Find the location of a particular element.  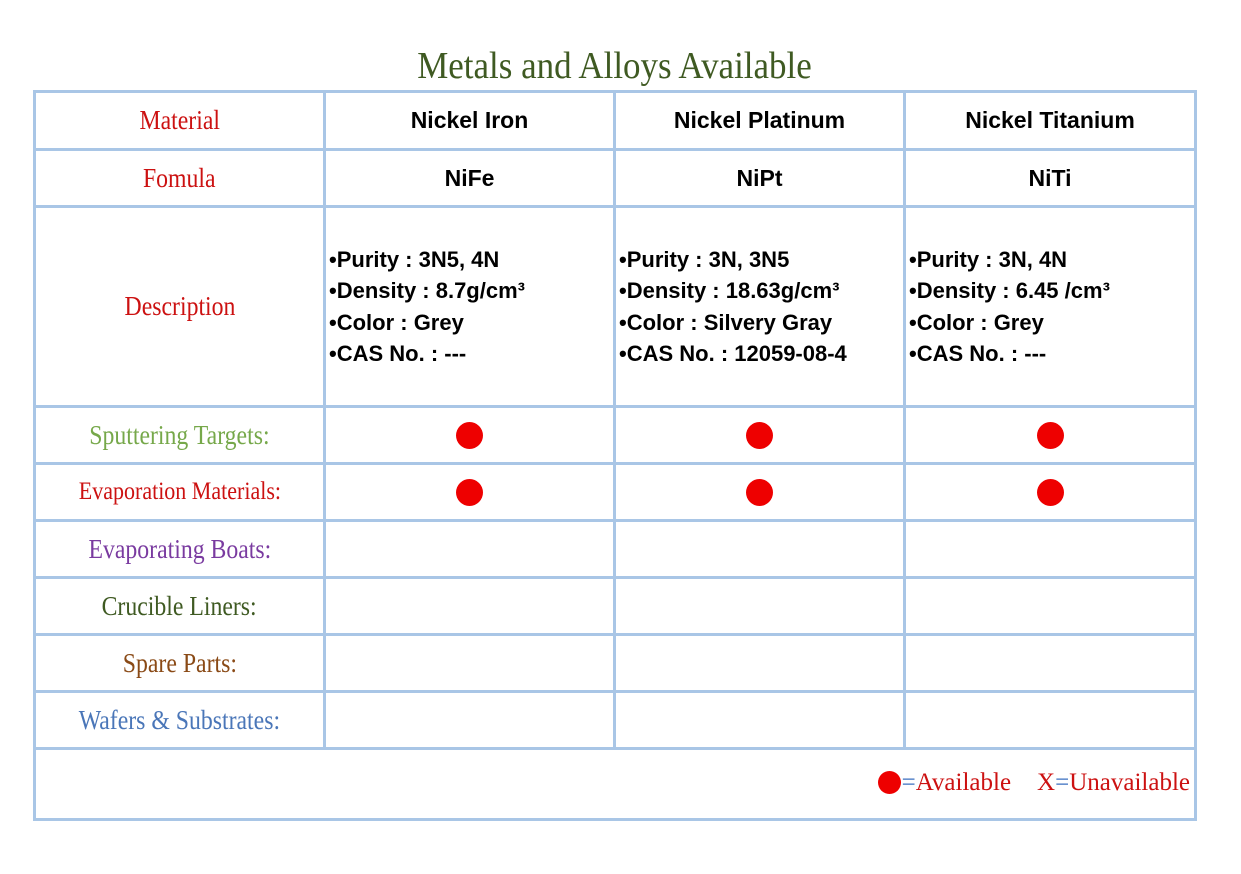

formula-label: Fomula is located at coordinates (179, 177).